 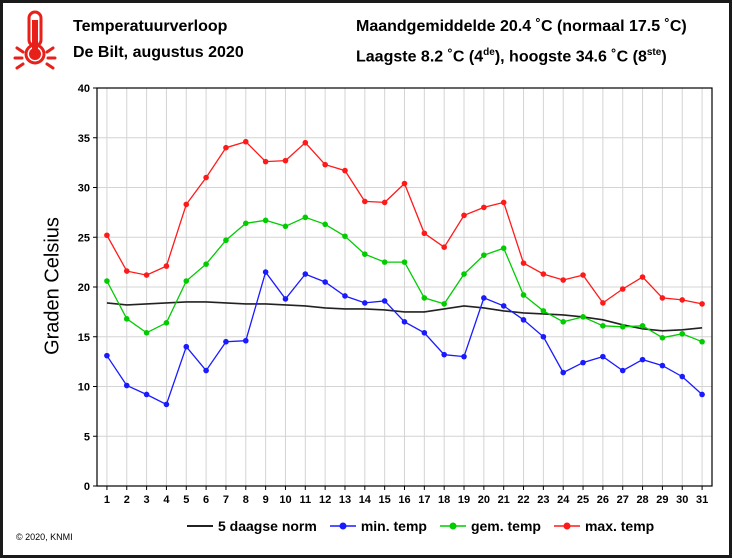 What do you see at coordinates (654, 52) in the screenshot?
I see `highest-ordinal: ste` at bounding box center [654, 52].